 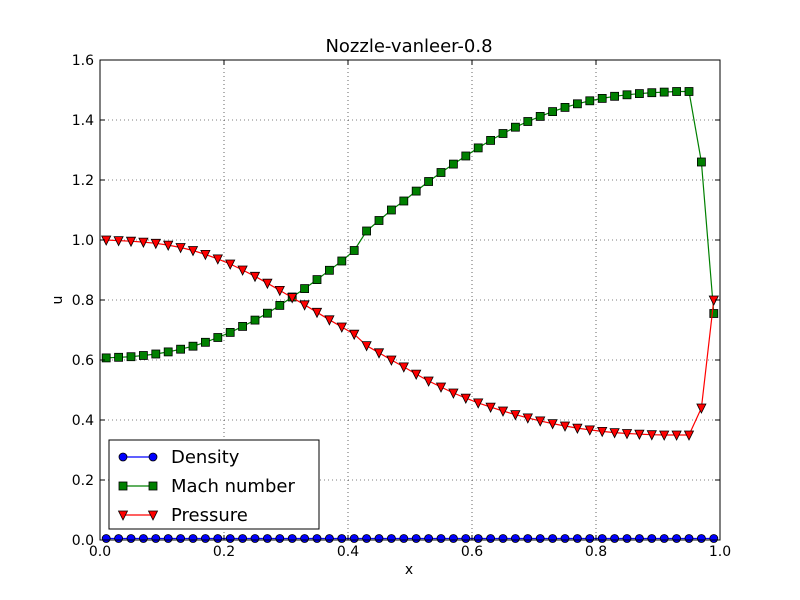 I want to click on y-axis-label: u, so click(x=58, y=300).